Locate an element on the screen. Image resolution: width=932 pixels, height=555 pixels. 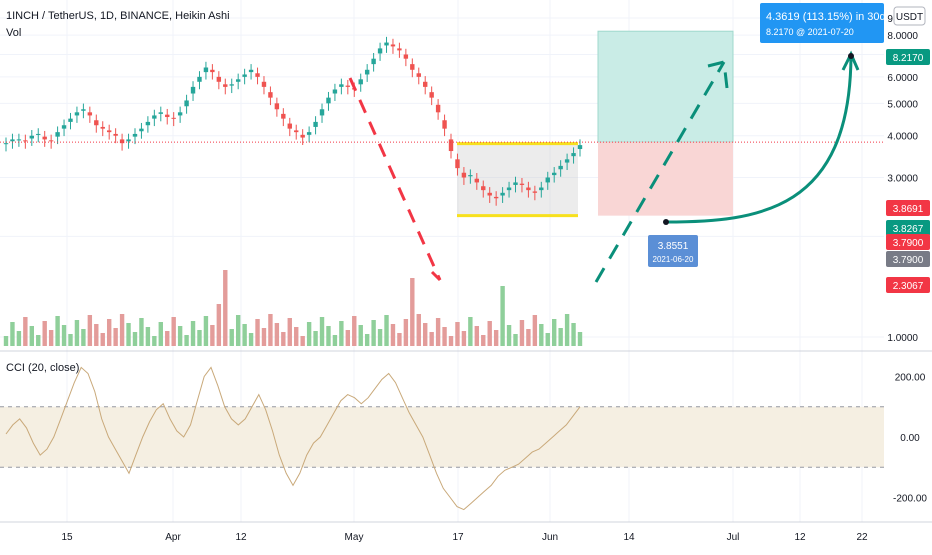
cci-axis-bg is located at coordinates (908, 437).